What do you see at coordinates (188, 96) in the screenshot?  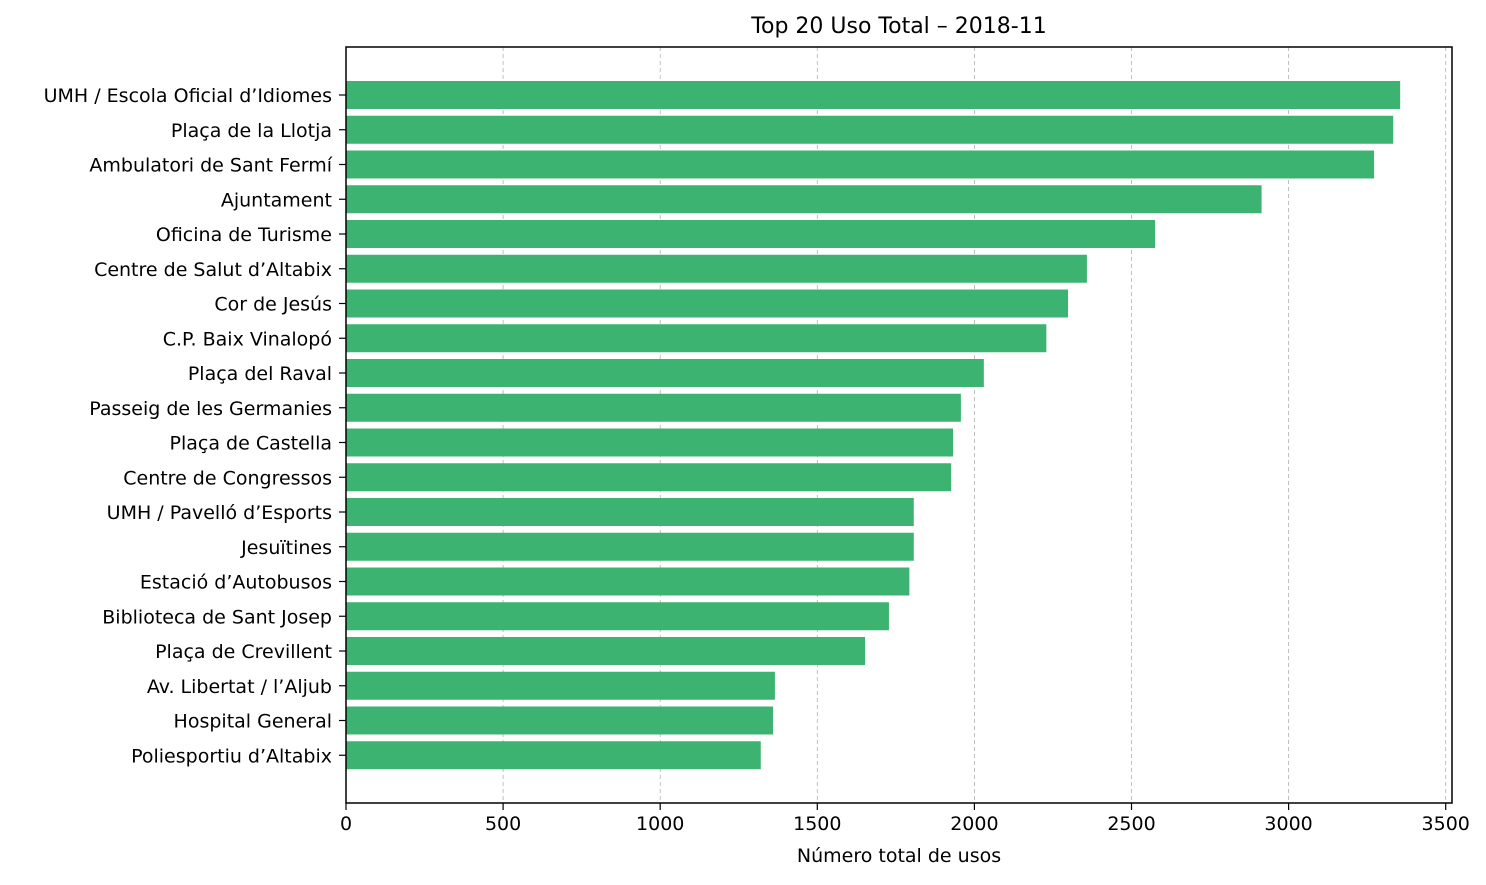 I see `y-tick-label: UMH / Escola Oficial d’Idiomes` at bounding box center [188, 96].